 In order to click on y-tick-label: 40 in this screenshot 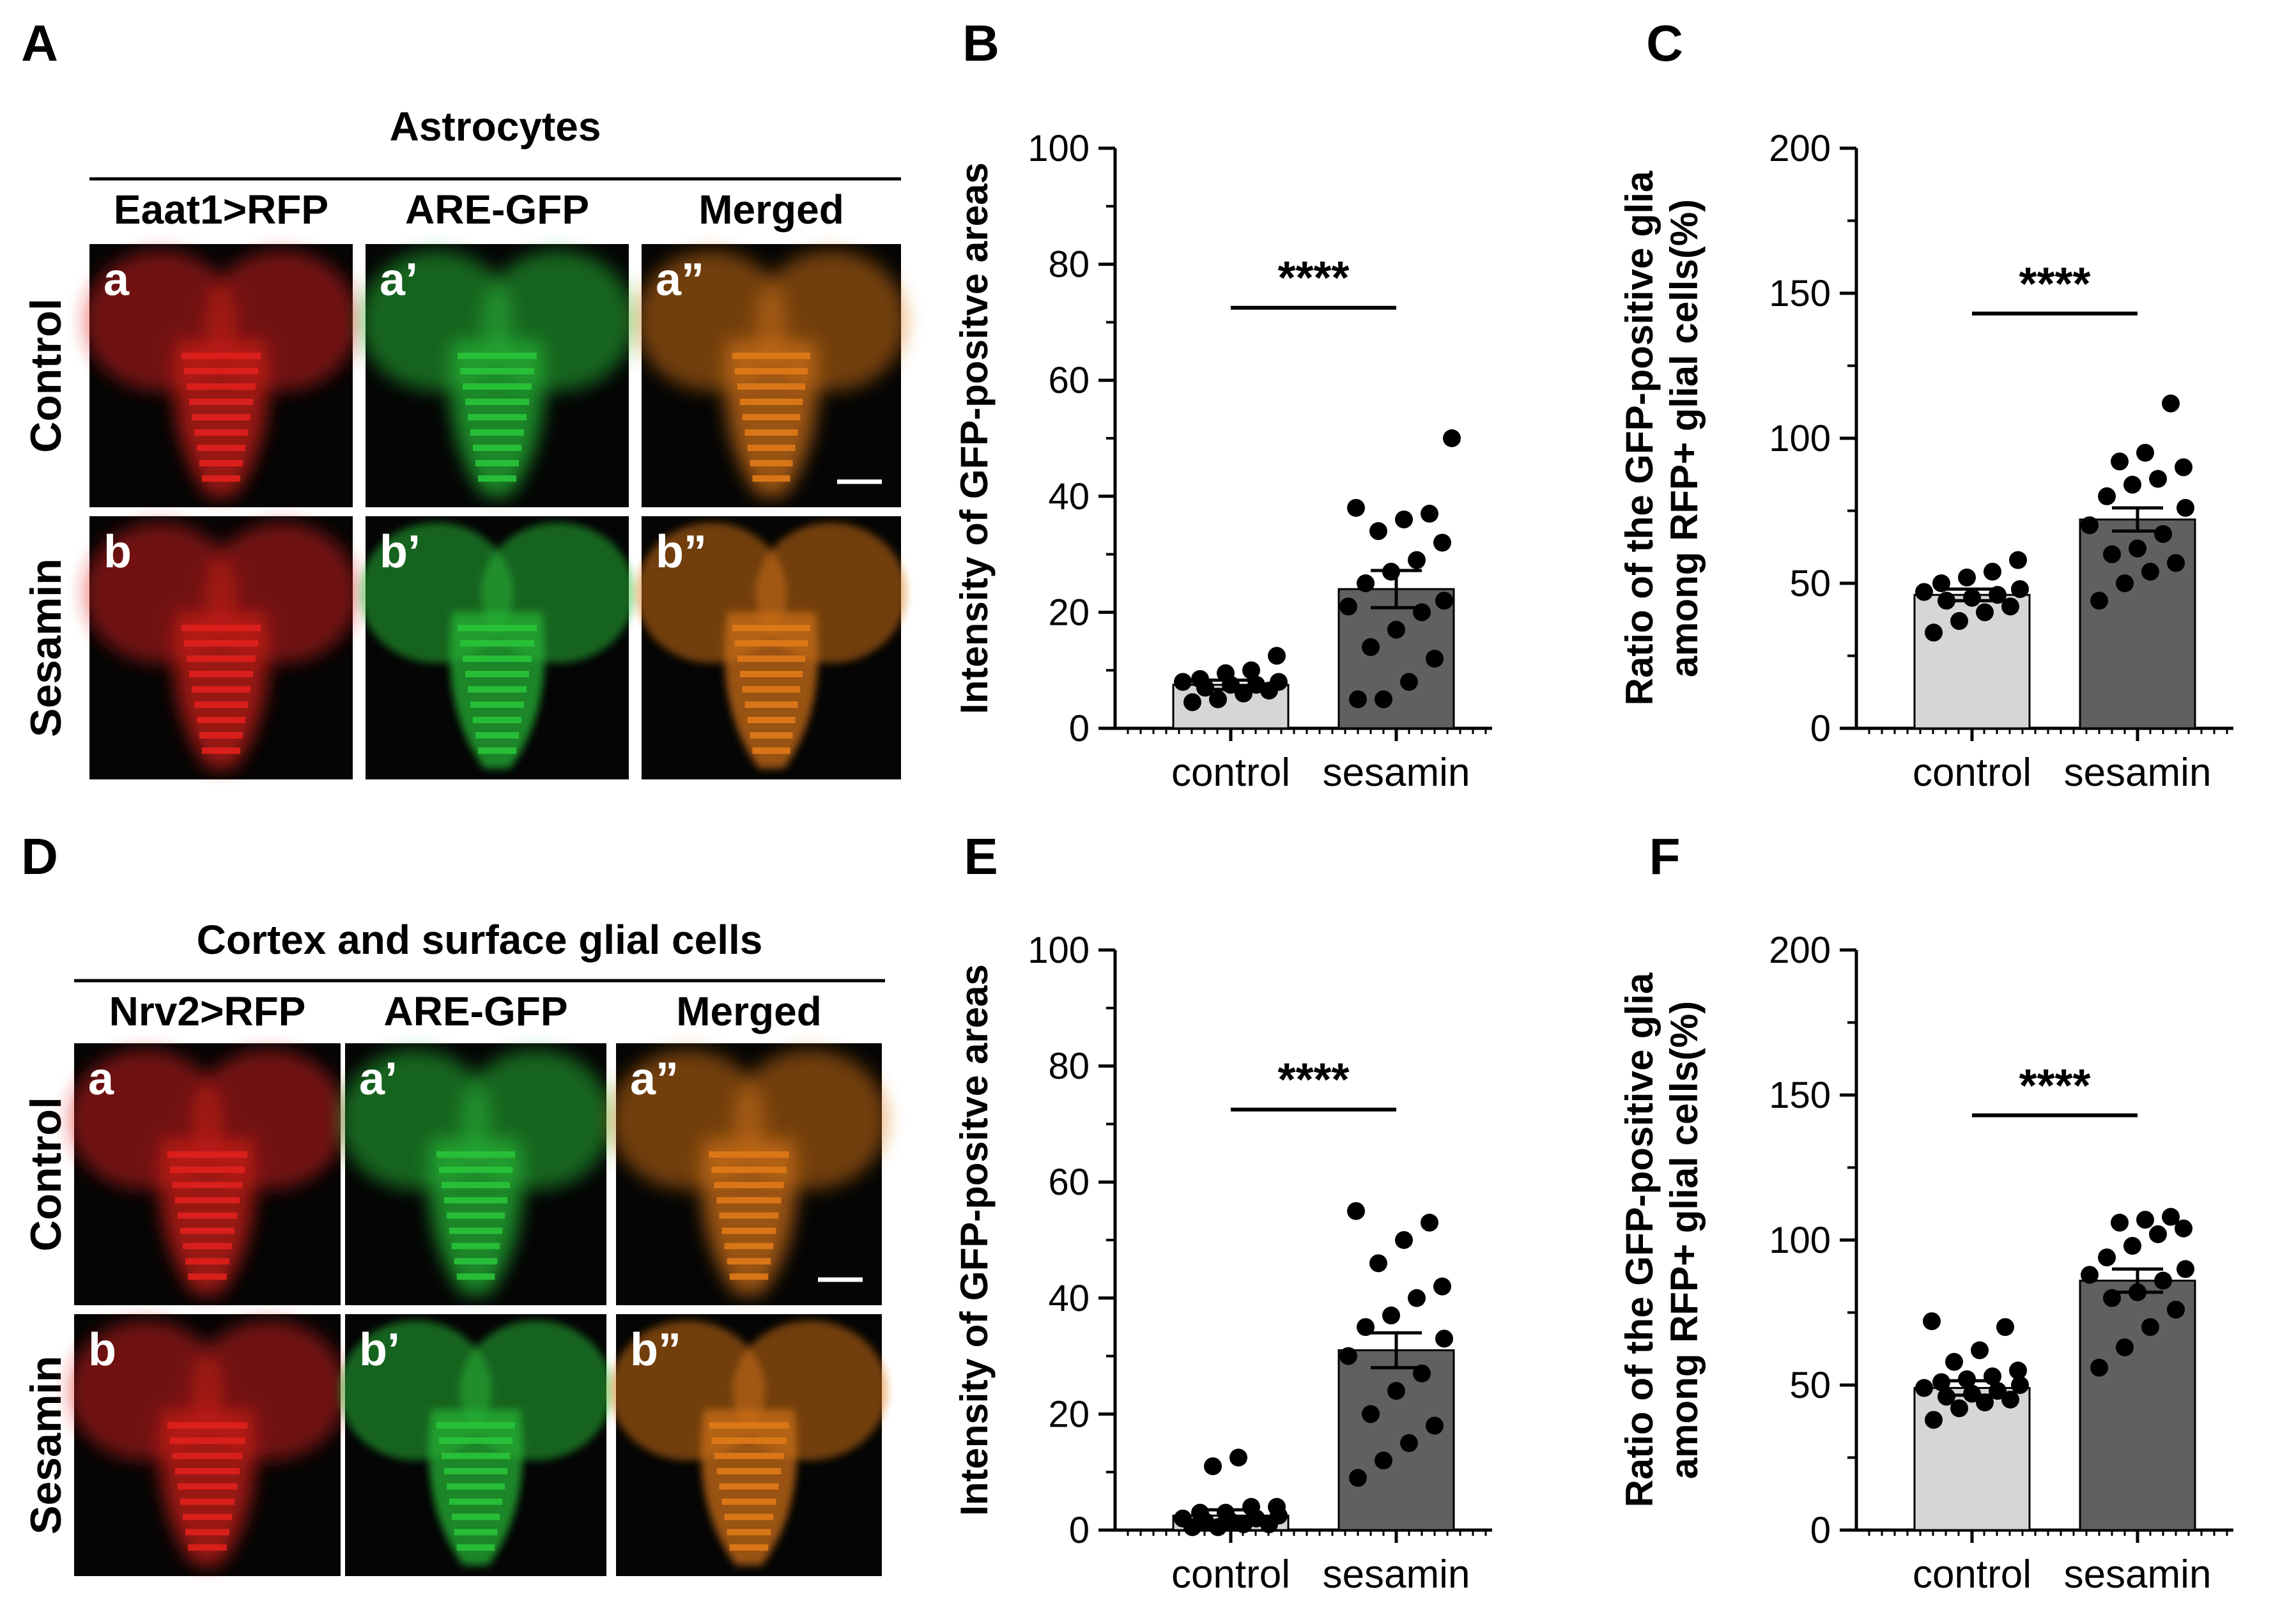, I will do `click(1069, 497)`.